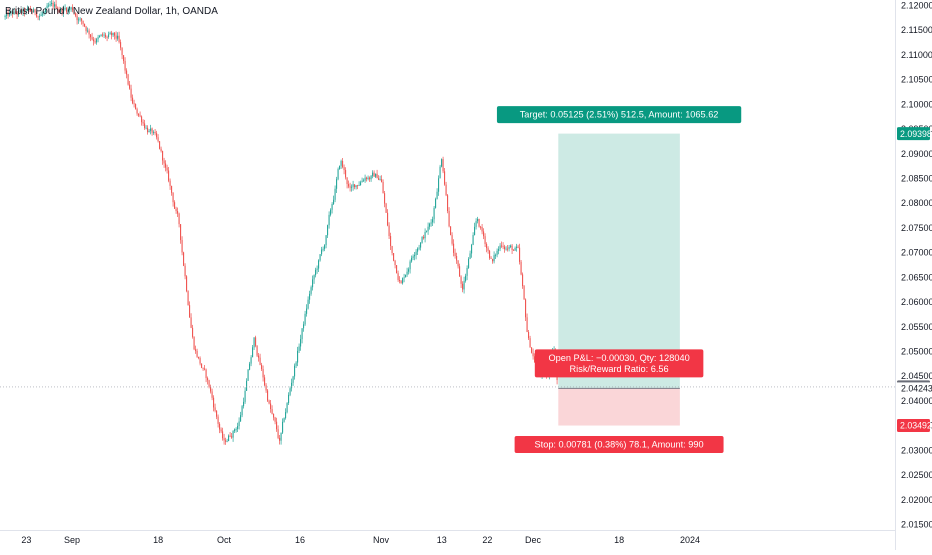 This screenshot has height=555, width=932. I want to click on price-tick-label: 2.03000, so click(916, 450).